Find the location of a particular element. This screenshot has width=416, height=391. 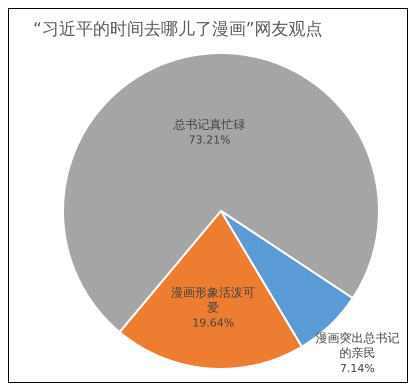

slice-label: 漫画形象活泼可爱 is located at coordinates (213, 300).